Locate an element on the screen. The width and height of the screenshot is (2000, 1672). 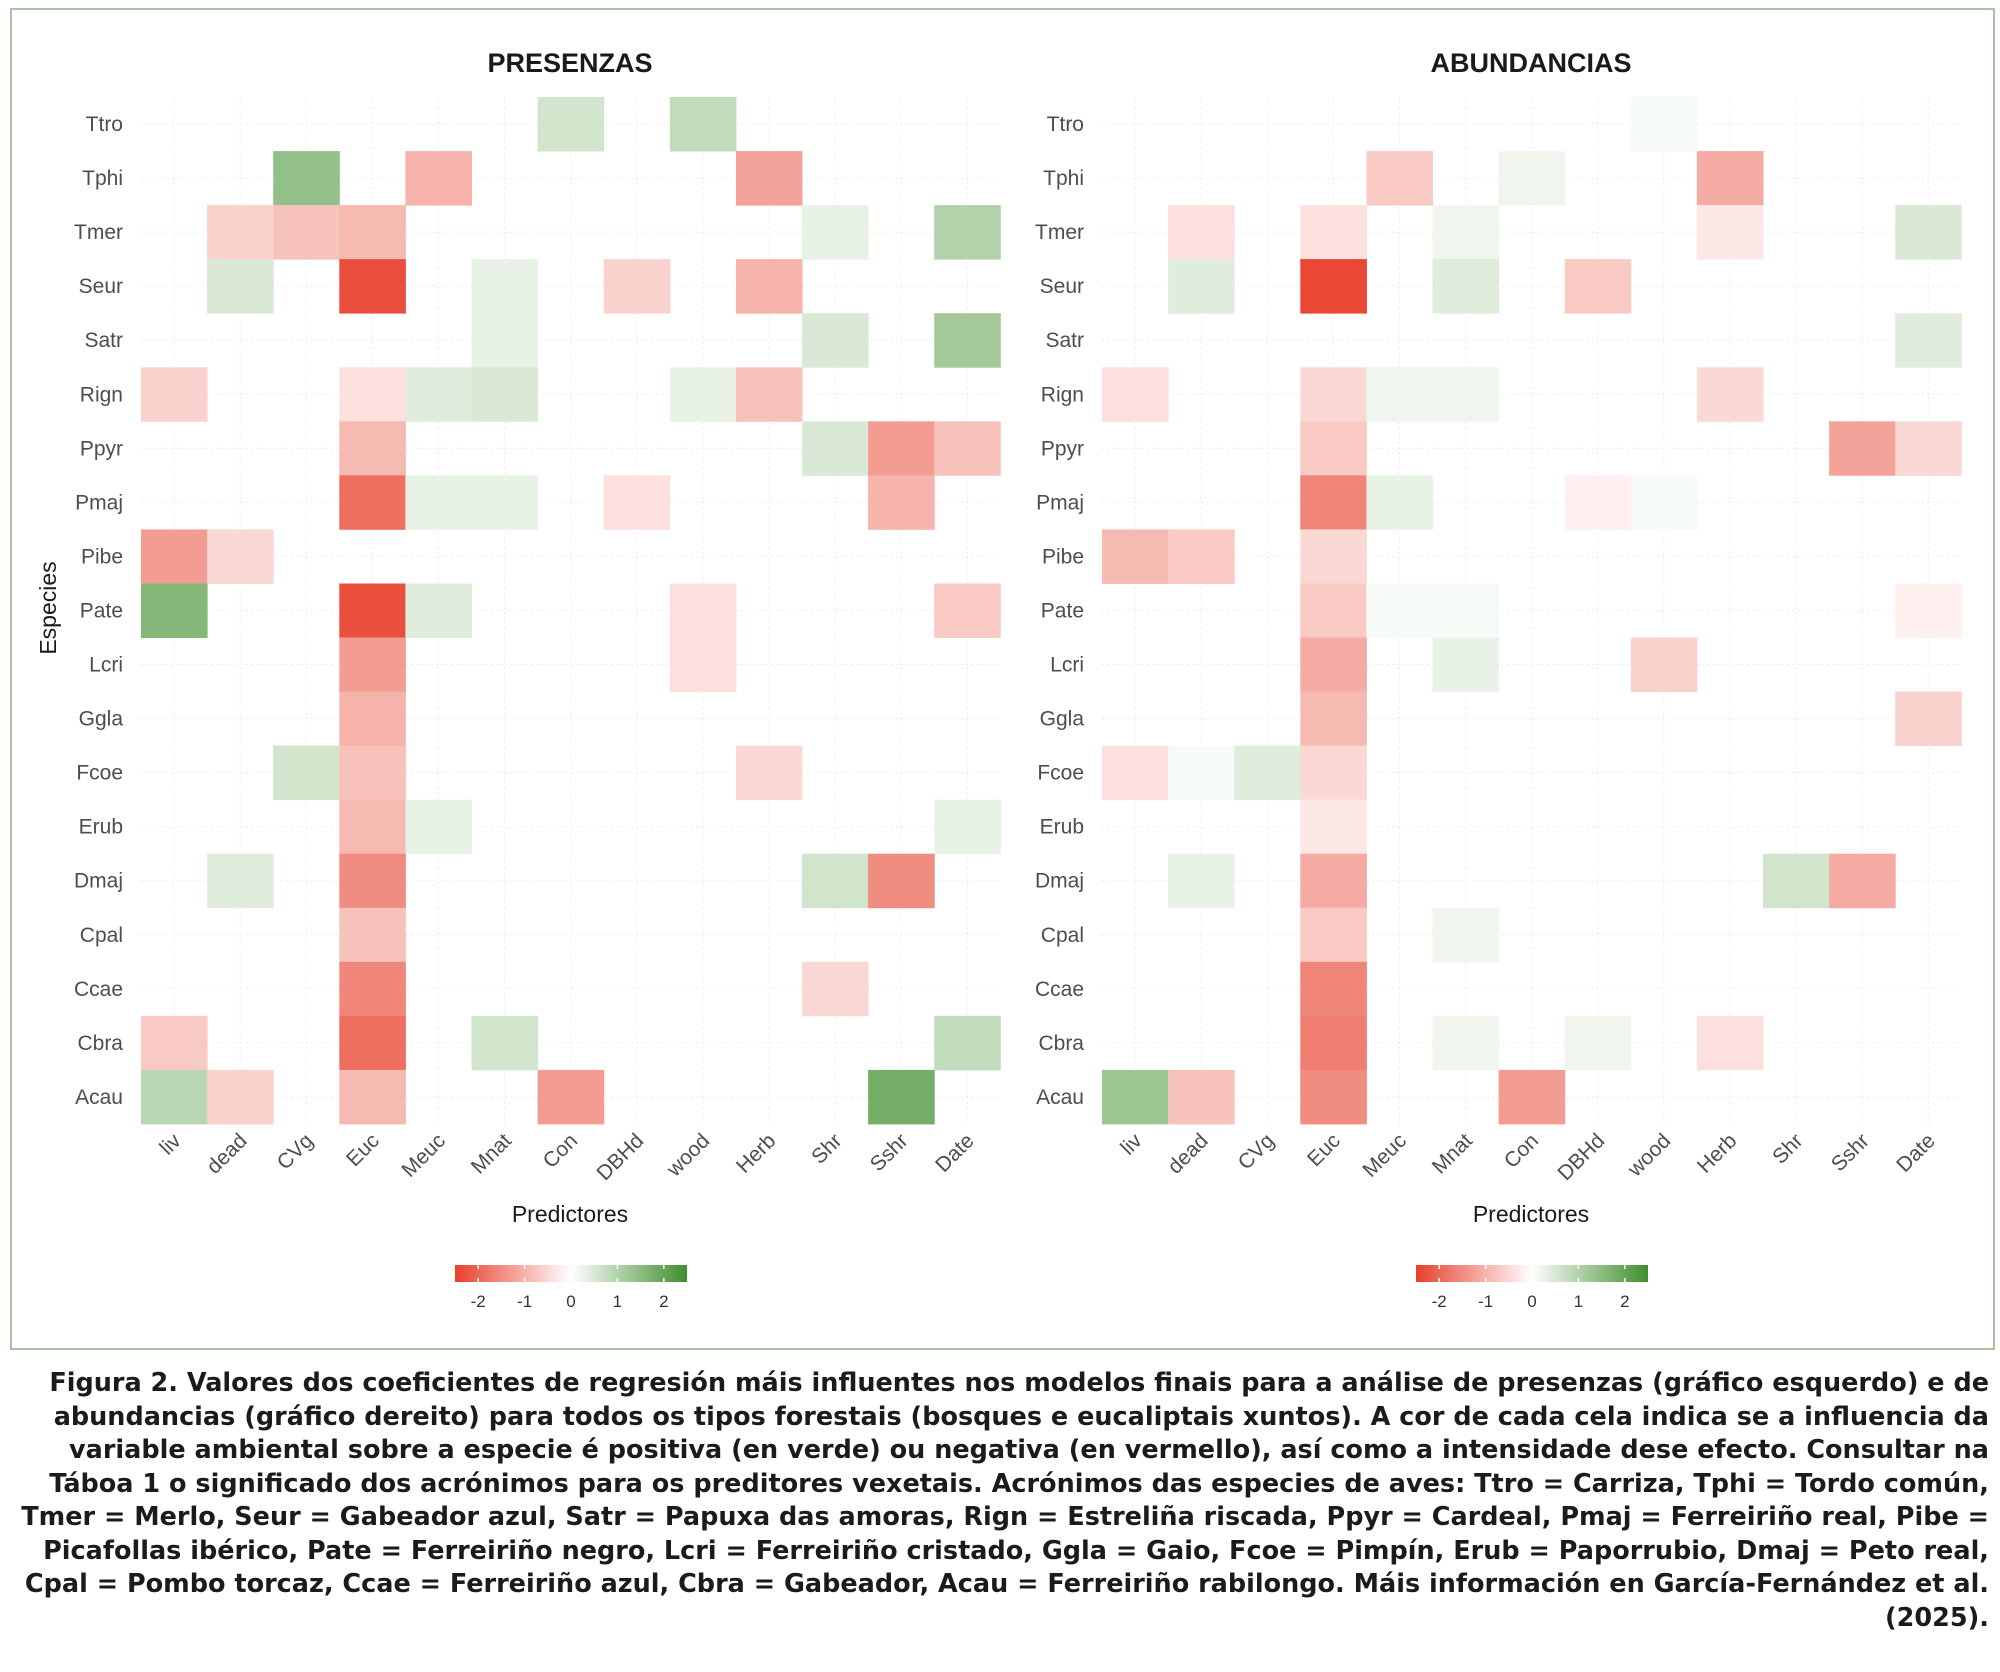
y-axis-label: Especies is located at coordinates (48, 607).